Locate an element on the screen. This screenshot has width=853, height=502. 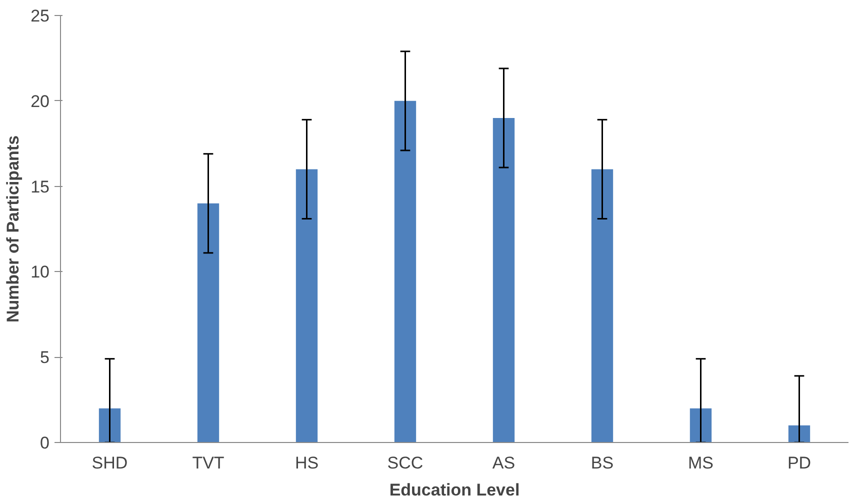
y-tick-label: 20 is located at coordinates (40, 101).